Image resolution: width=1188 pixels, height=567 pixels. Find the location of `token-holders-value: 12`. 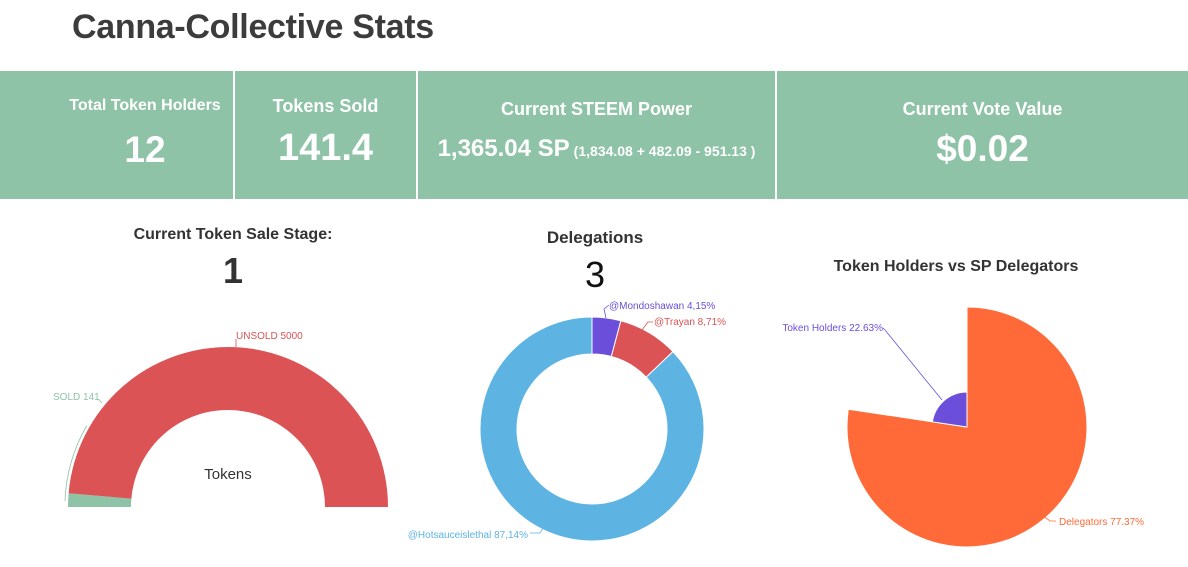

token-holders-value: 12 is located at coordinates (145, 149).